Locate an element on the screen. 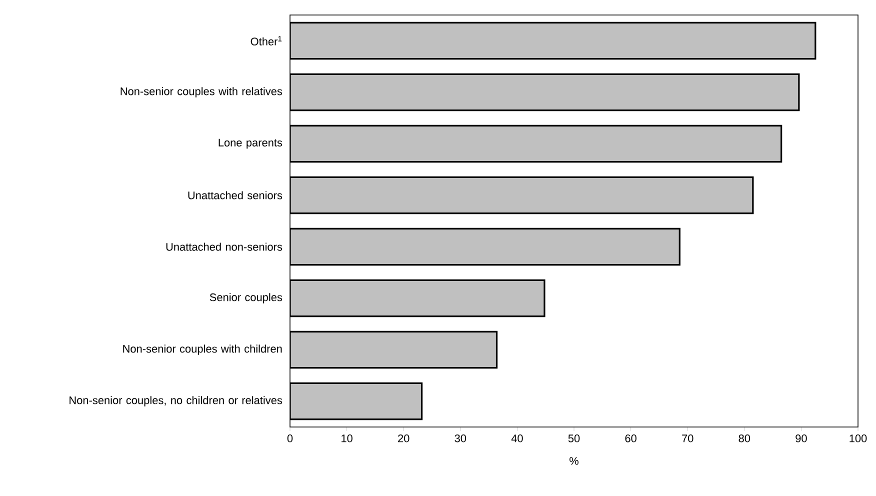 This screenshot has height=496, width=876. x-tick-label: 60 is located at coordinates (630, 438).